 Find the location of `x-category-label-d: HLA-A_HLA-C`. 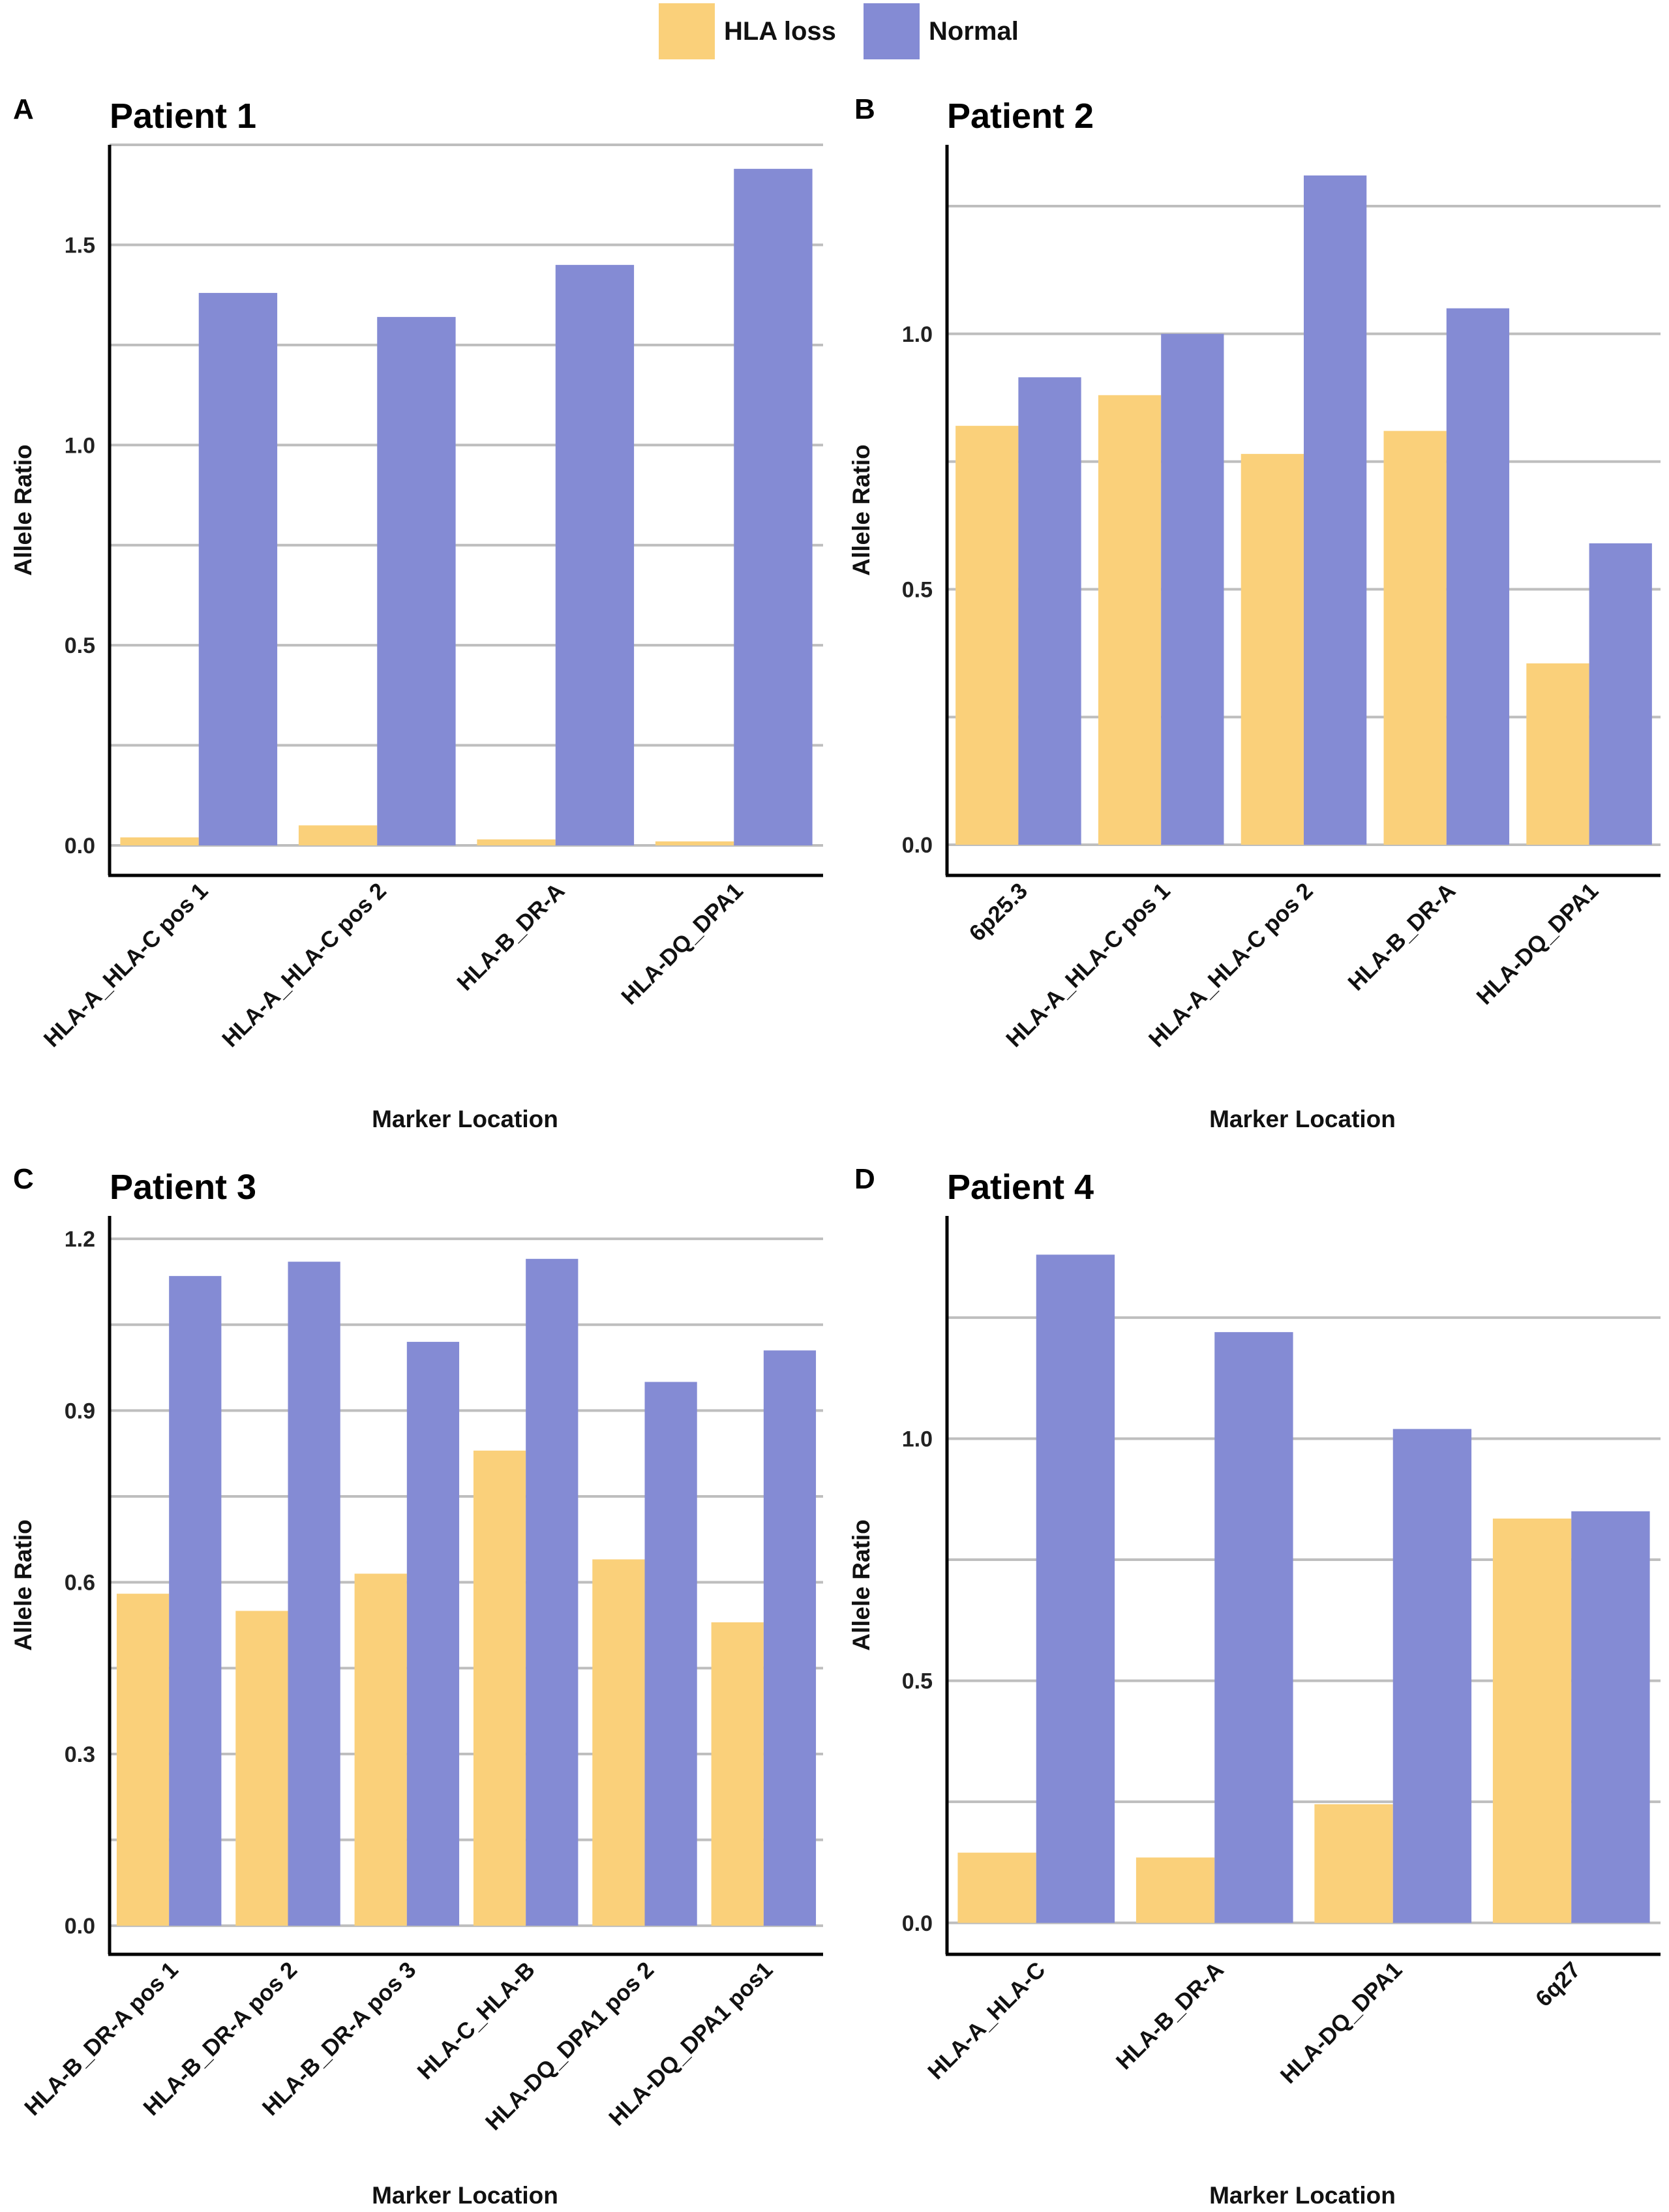

x-category-label-d: HLA-A_HLA-C is located at coordinates (986, 2020).